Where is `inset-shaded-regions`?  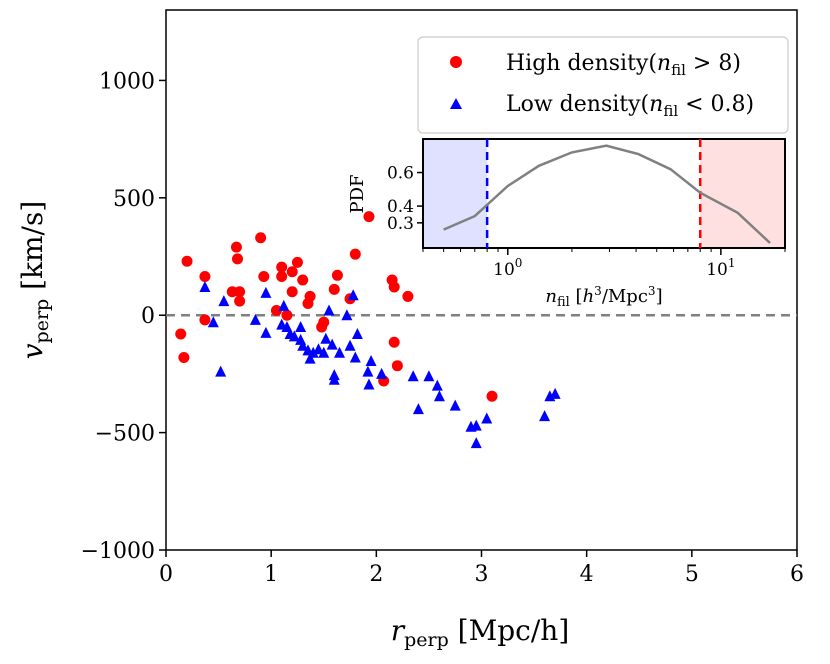
inset-shaded-regions is located at coordinates (604, 193).